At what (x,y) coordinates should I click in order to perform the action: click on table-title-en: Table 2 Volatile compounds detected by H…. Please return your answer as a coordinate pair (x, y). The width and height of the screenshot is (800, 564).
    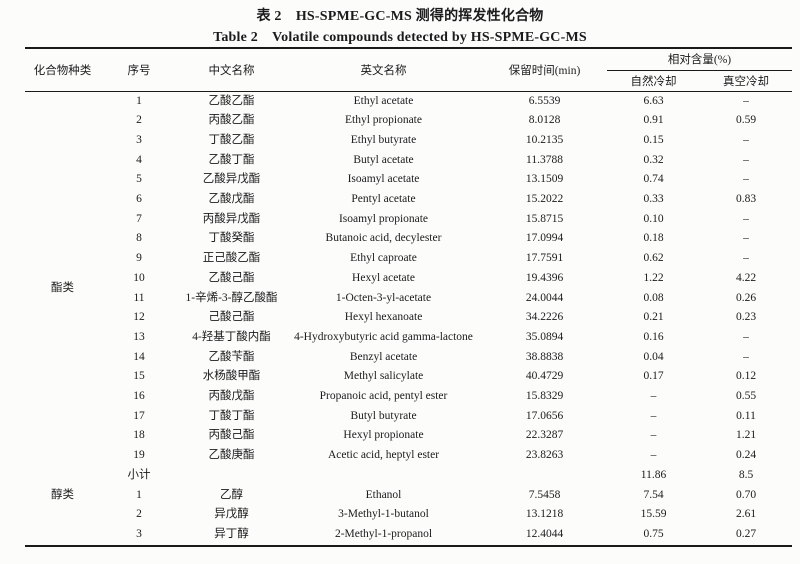
    Looking at the image, I should click on (400, 37).